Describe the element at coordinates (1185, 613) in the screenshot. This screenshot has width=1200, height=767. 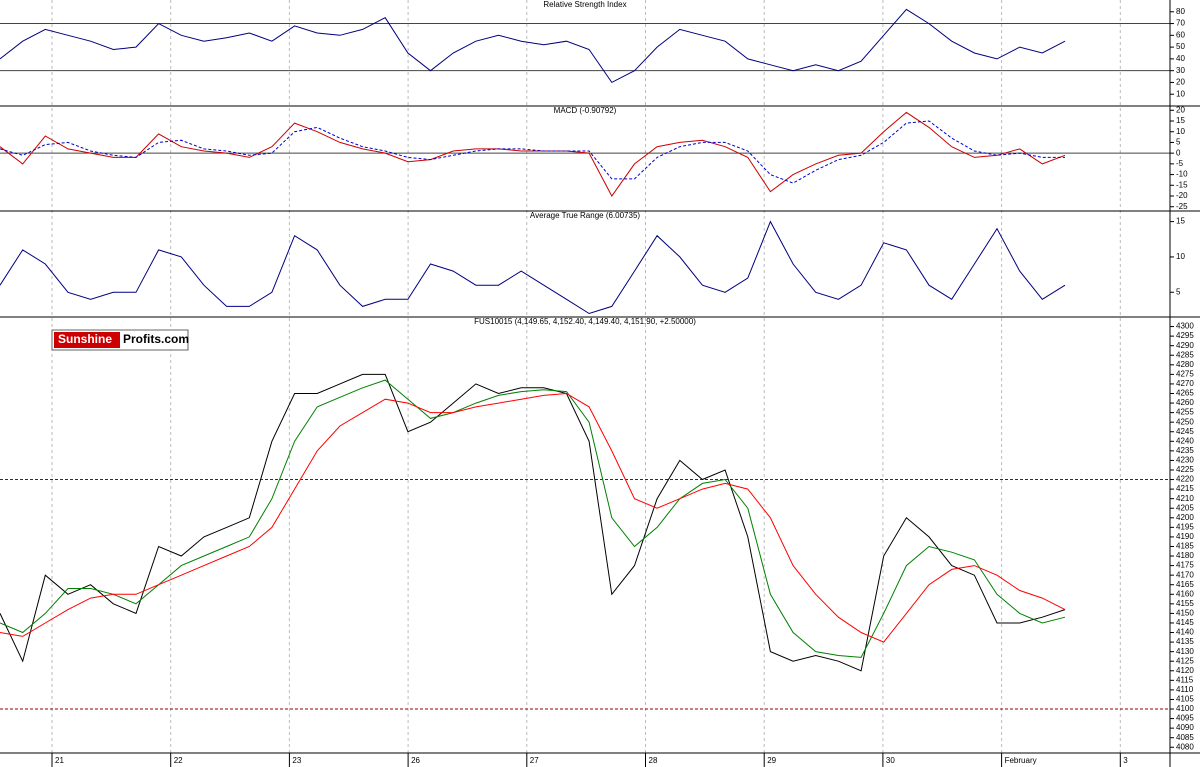
I see `y-tick-label: 4150` at that location.